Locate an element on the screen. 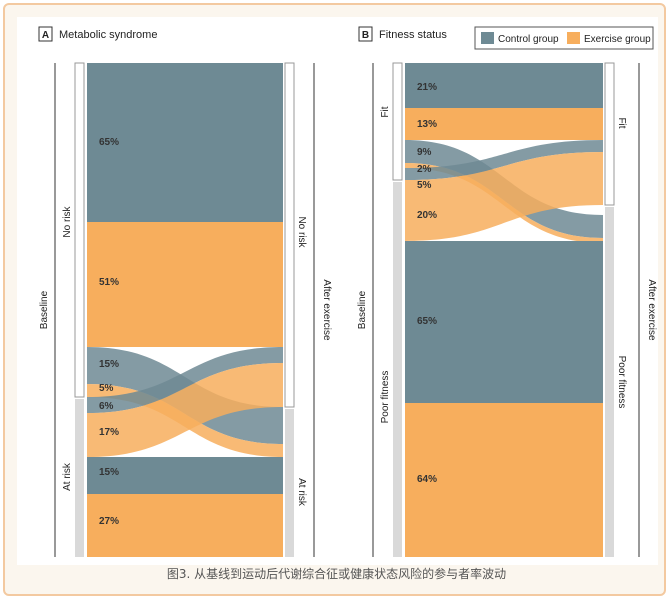 The image size is (671, 601). panel-a-flow-label-2: 15% is located at coordinates (109, 364).